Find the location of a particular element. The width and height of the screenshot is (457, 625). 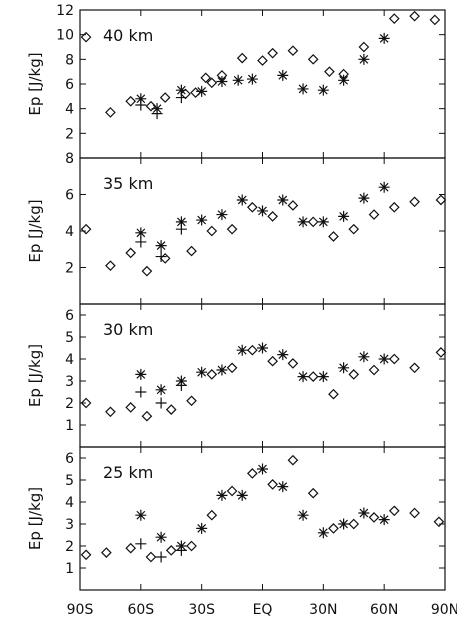

panel-label: 30 km is located at coordinates (128, 329).